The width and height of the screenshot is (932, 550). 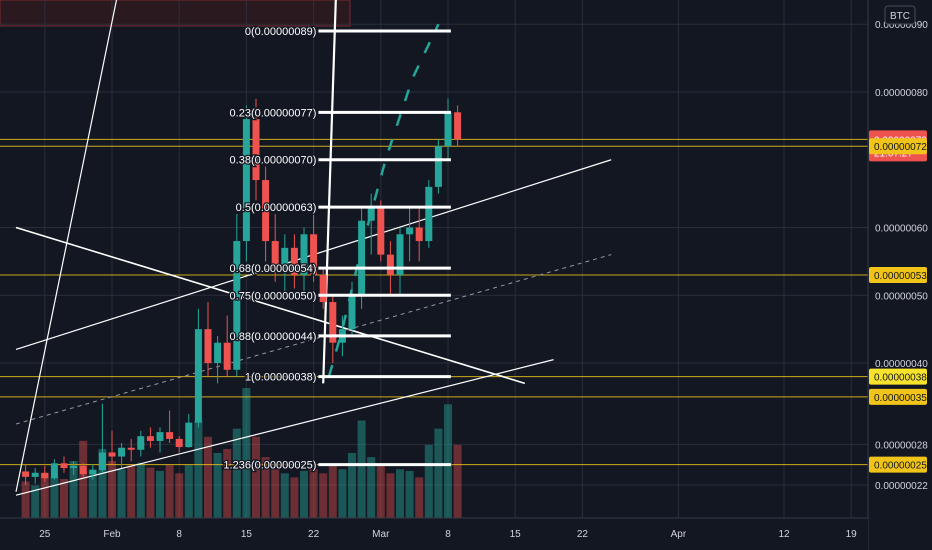 What do you see at coordinates (901, 364) in the screenshot?
I see `price-tick-label: 0.00000040` at bounding box center [901, 364].